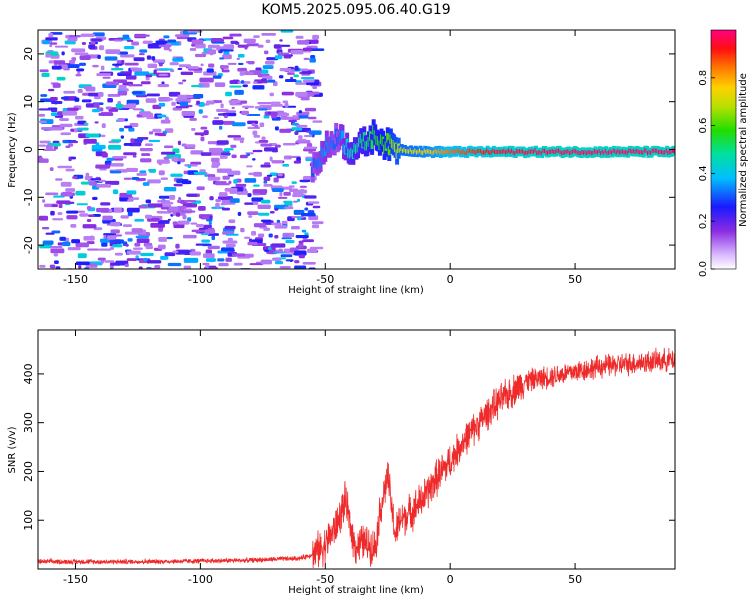 This screenshot has height=600, width=750. What do you see at coordinates (12, 449) in the screenshot?
I see `snr-y-label: SNR (v/v)` at bounding box center [12, 449].